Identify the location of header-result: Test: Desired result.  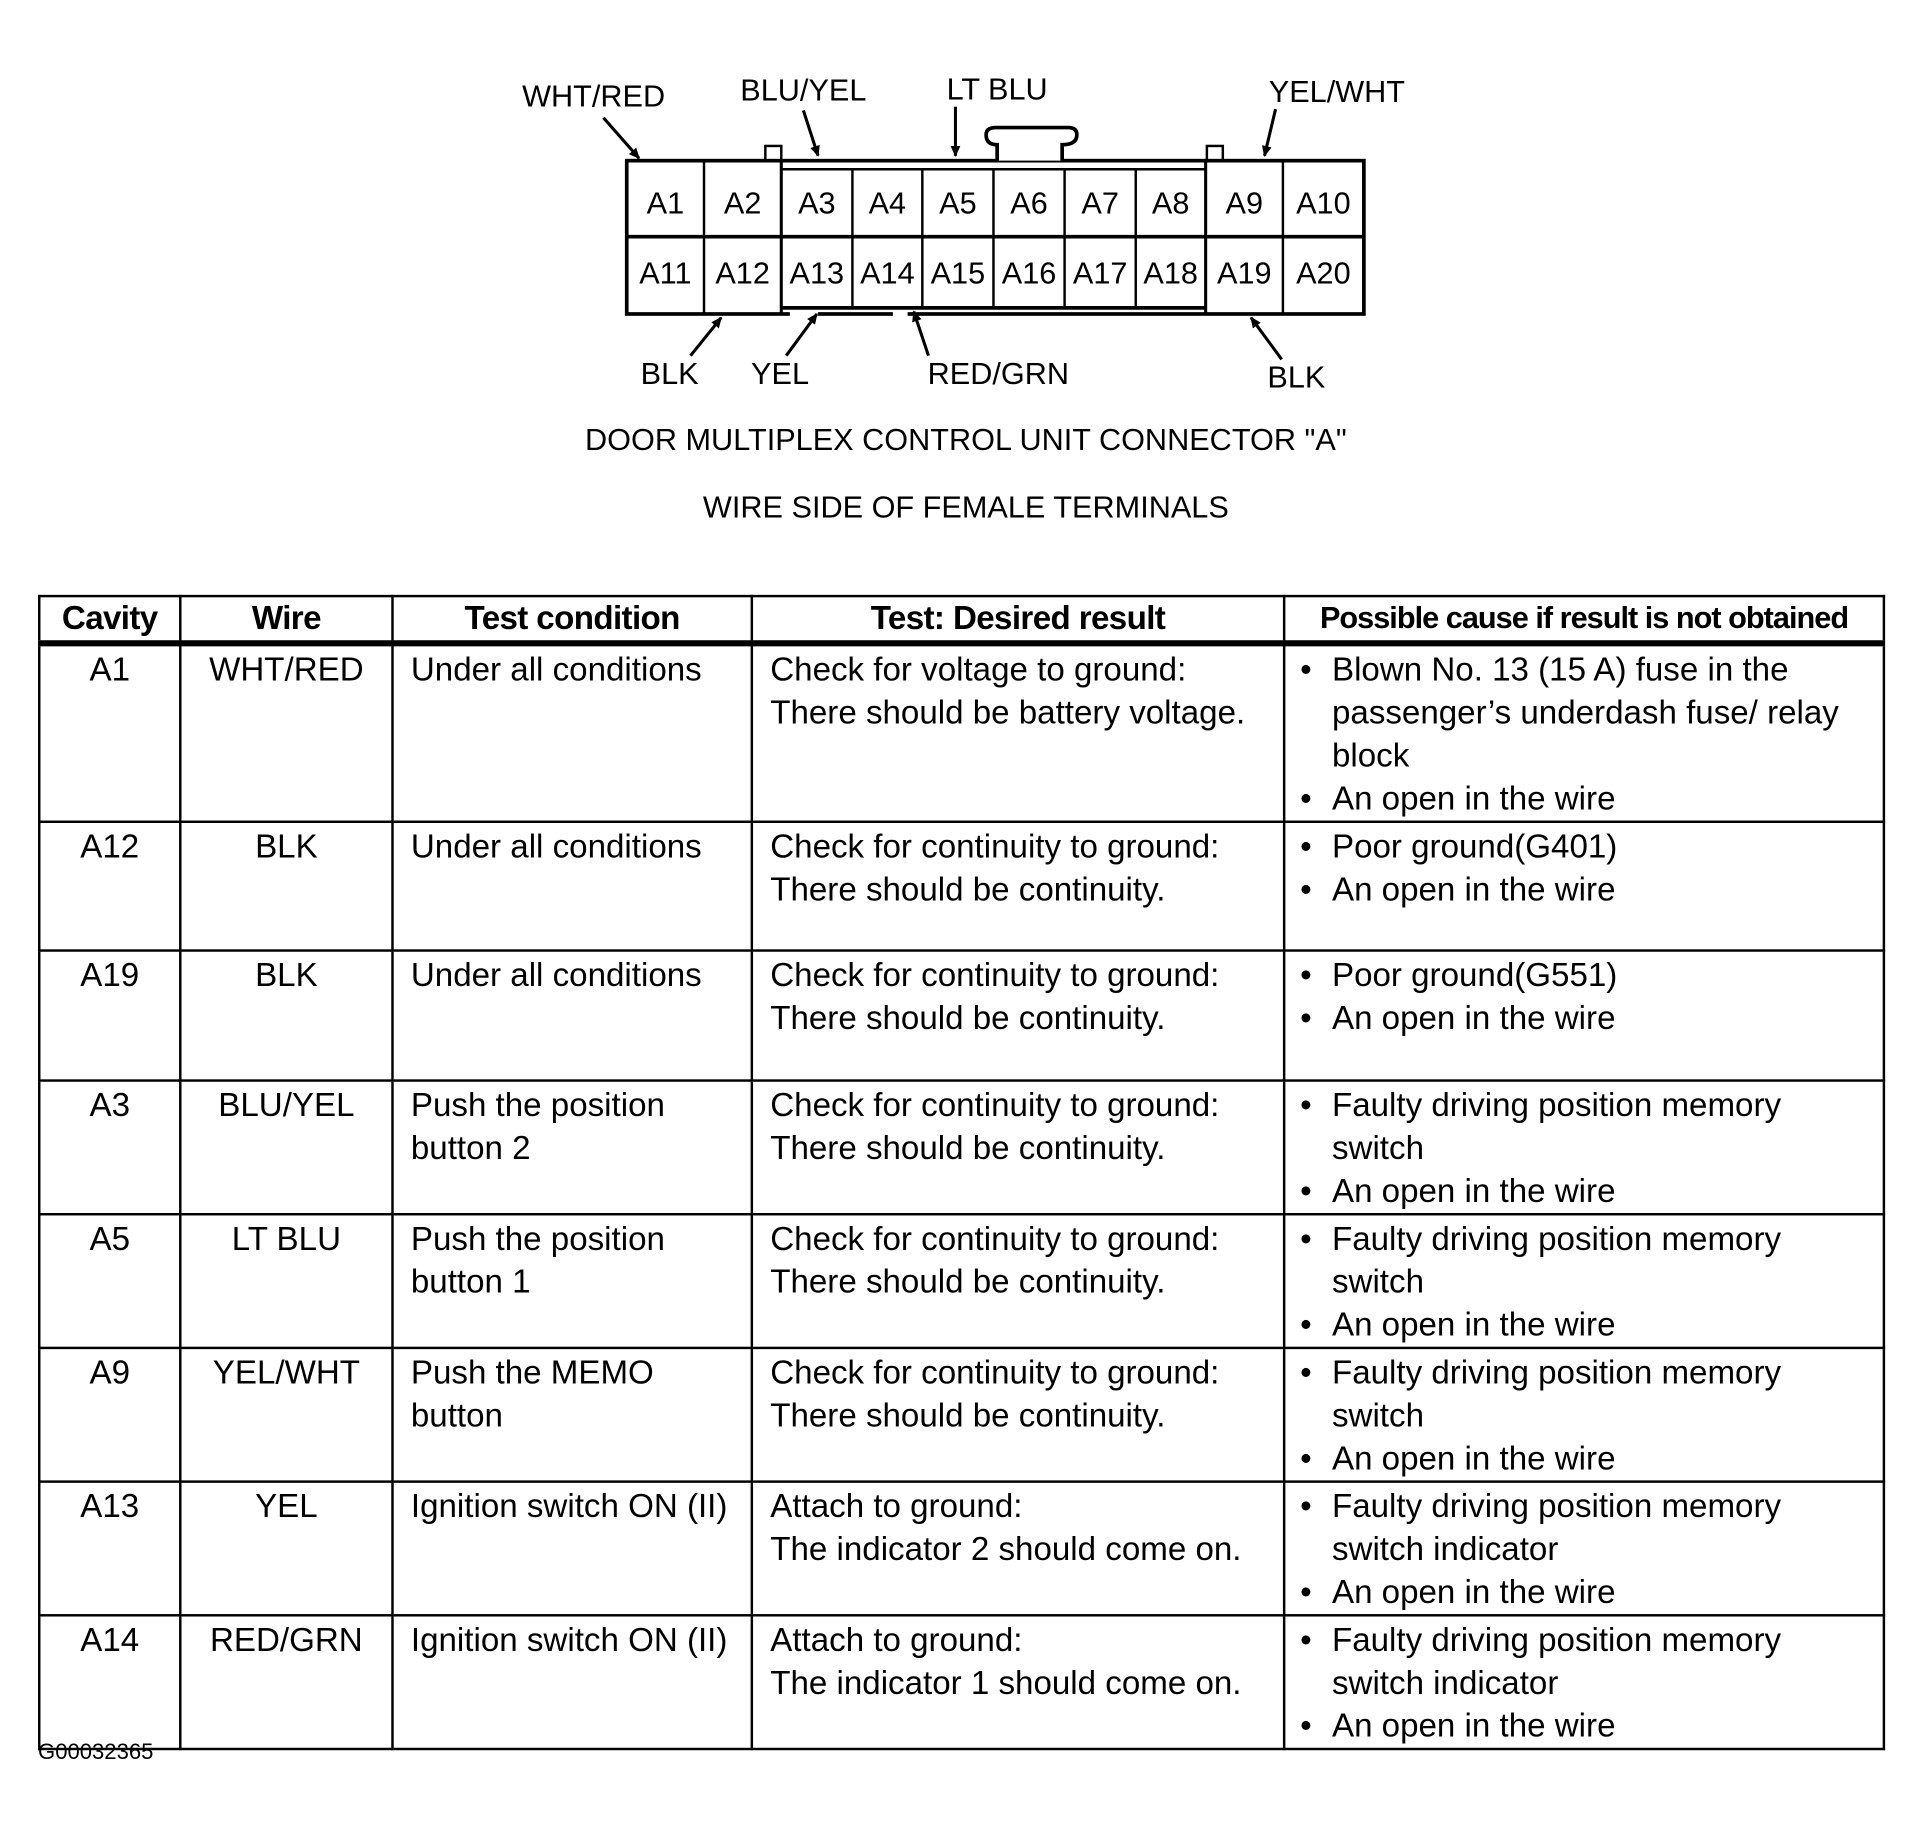
(1018, 619).